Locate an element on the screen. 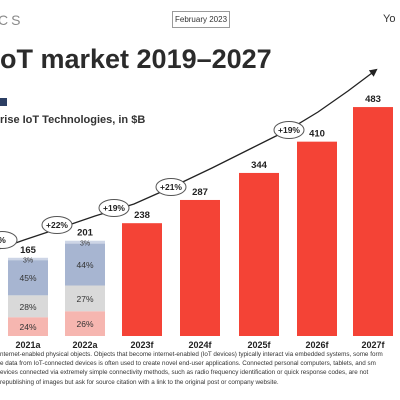  bar-2027f is located at coordinates (373, 221).